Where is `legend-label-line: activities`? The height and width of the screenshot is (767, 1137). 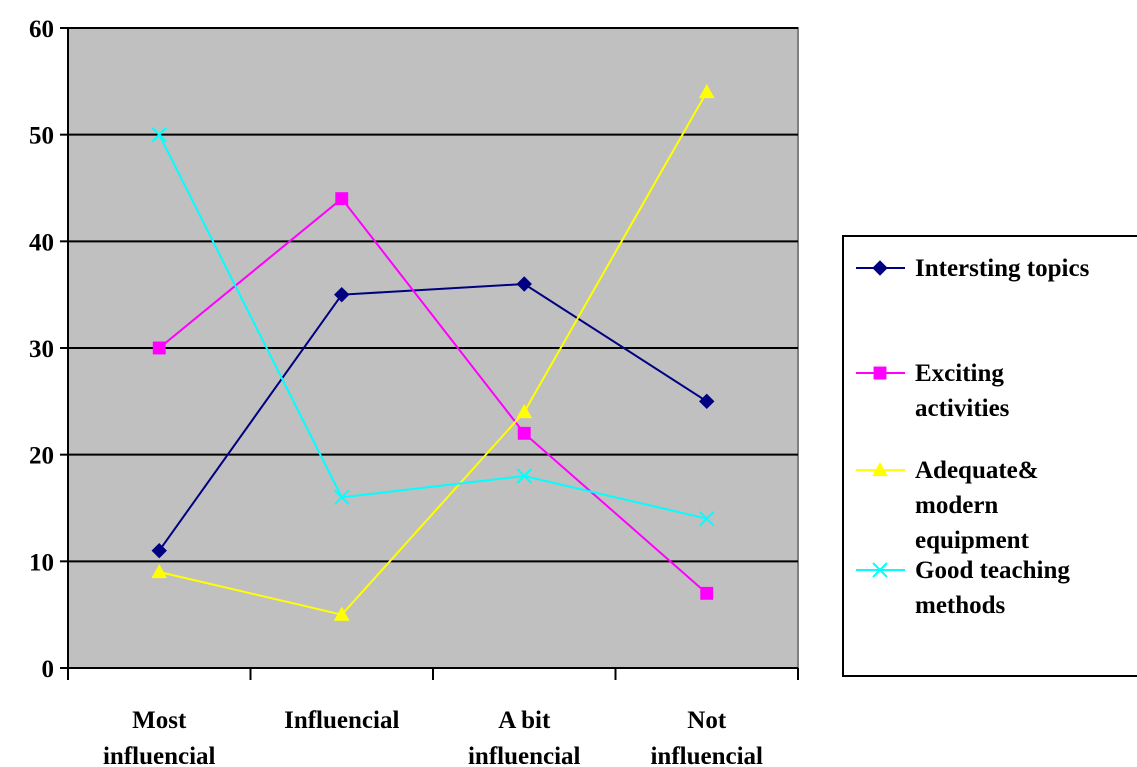 legend-label-line: activities is located at coordinates (962, 408).